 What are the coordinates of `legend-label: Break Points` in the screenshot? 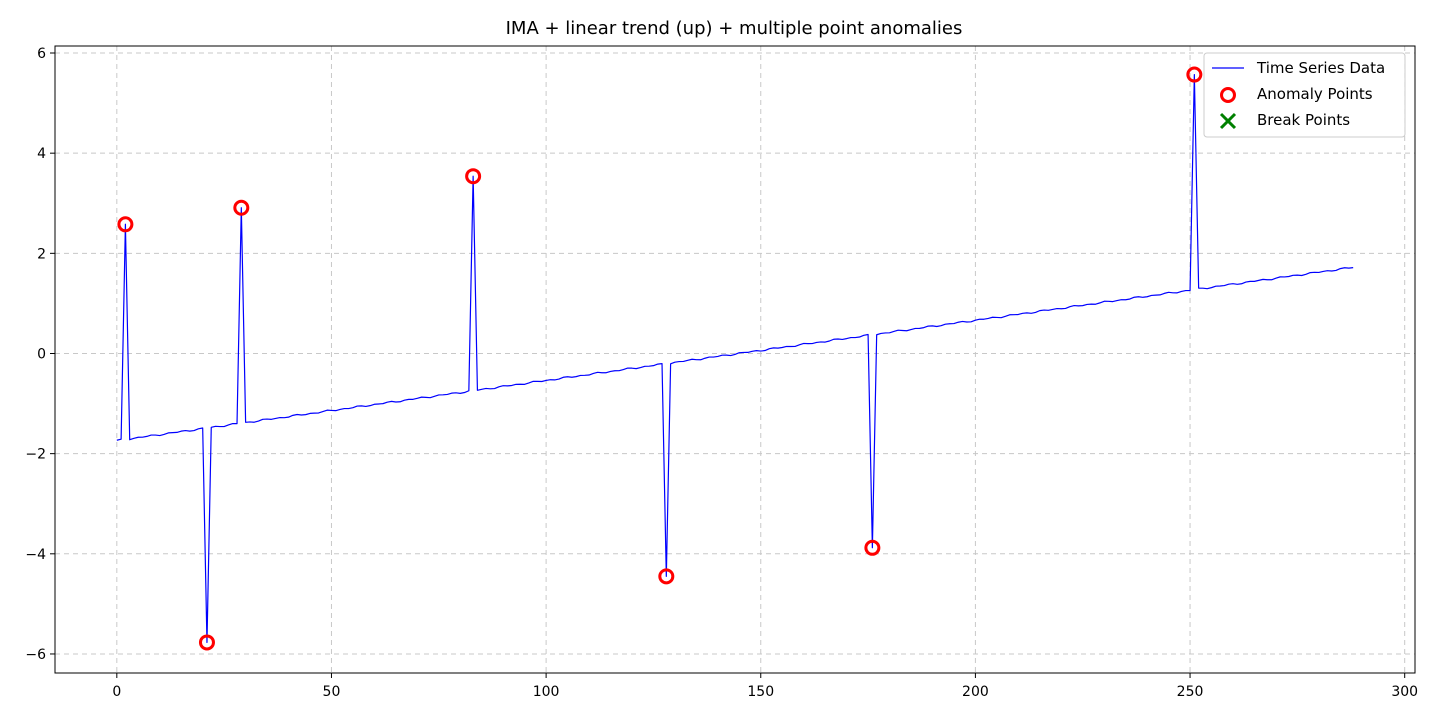 It's located at (1303, 120).